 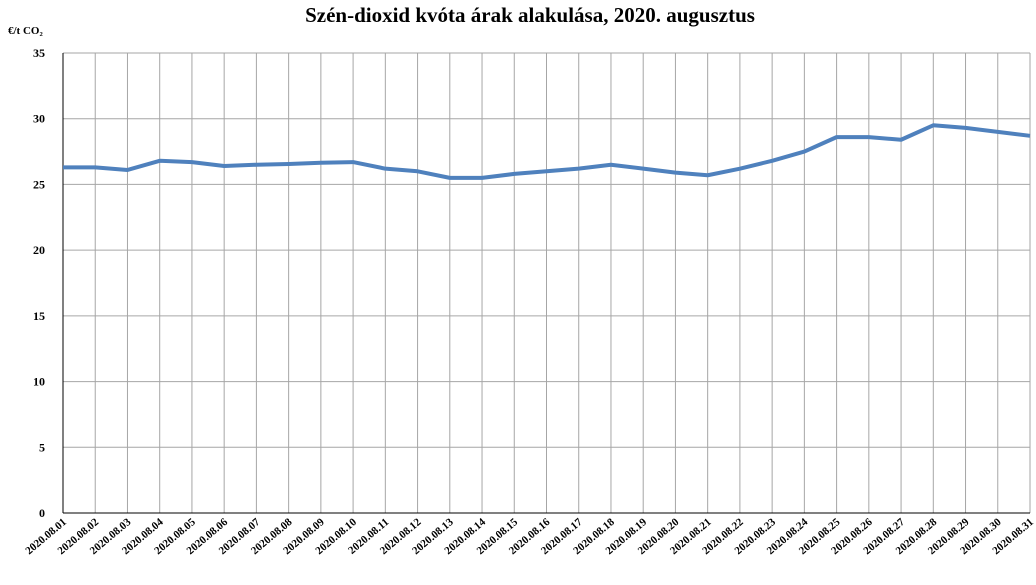 What do you see at coordinates (39, 382) in the screenshot?
I see `y-tick-label: 10` at bounding box center [39, 382].